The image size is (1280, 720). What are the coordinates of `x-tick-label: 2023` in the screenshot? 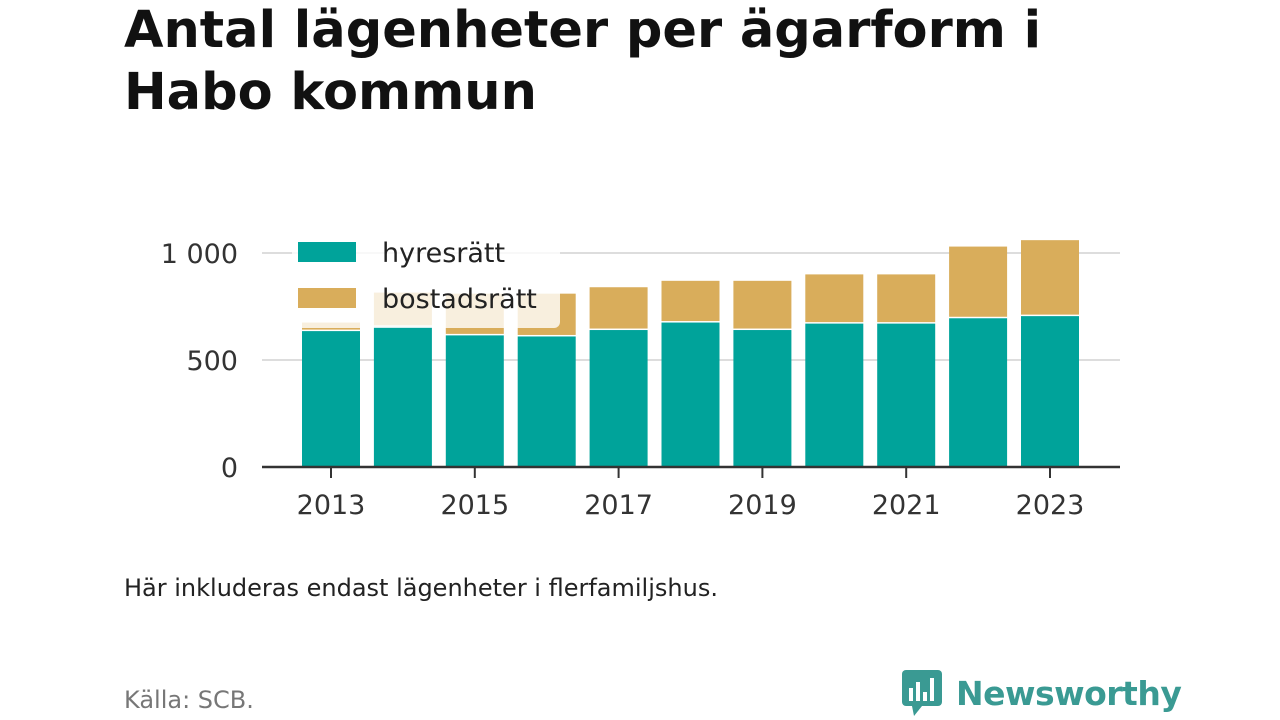 It's located at (1050, 505).